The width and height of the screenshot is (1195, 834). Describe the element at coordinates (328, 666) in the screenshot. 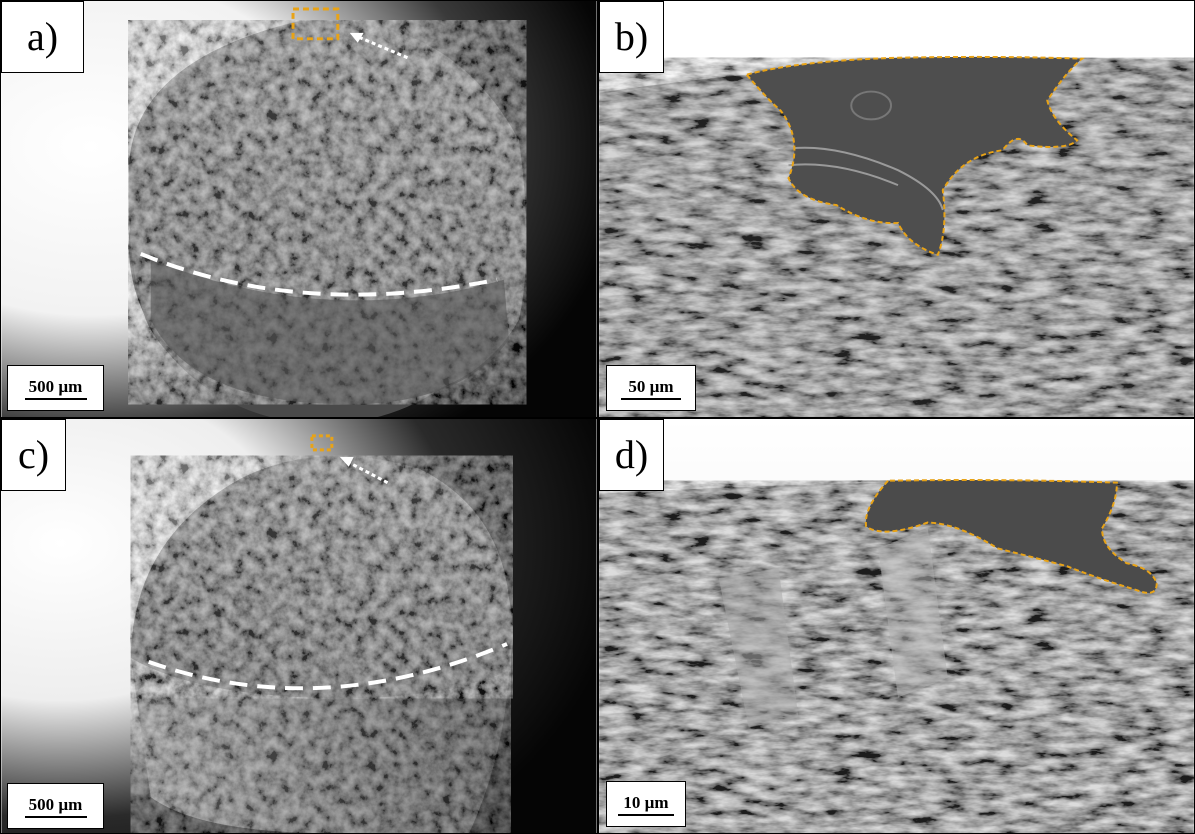

I see `boundary-line-c` at that location.